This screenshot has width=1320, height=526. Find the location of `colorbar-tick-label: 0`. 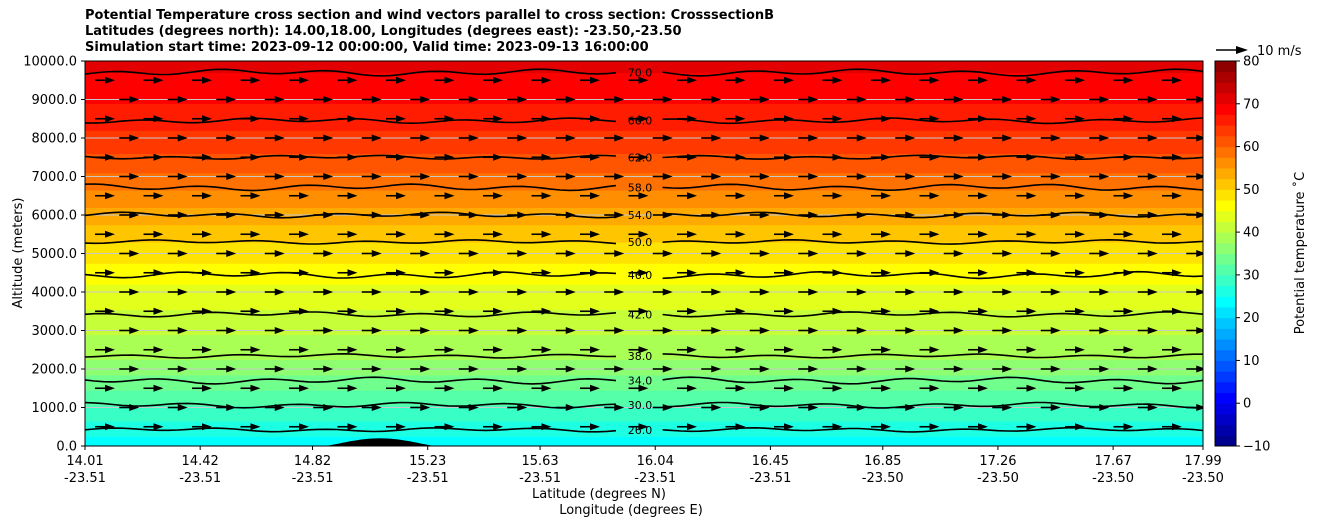

colorbar-tick-label: 0 is located at coordinates (1247, 404).